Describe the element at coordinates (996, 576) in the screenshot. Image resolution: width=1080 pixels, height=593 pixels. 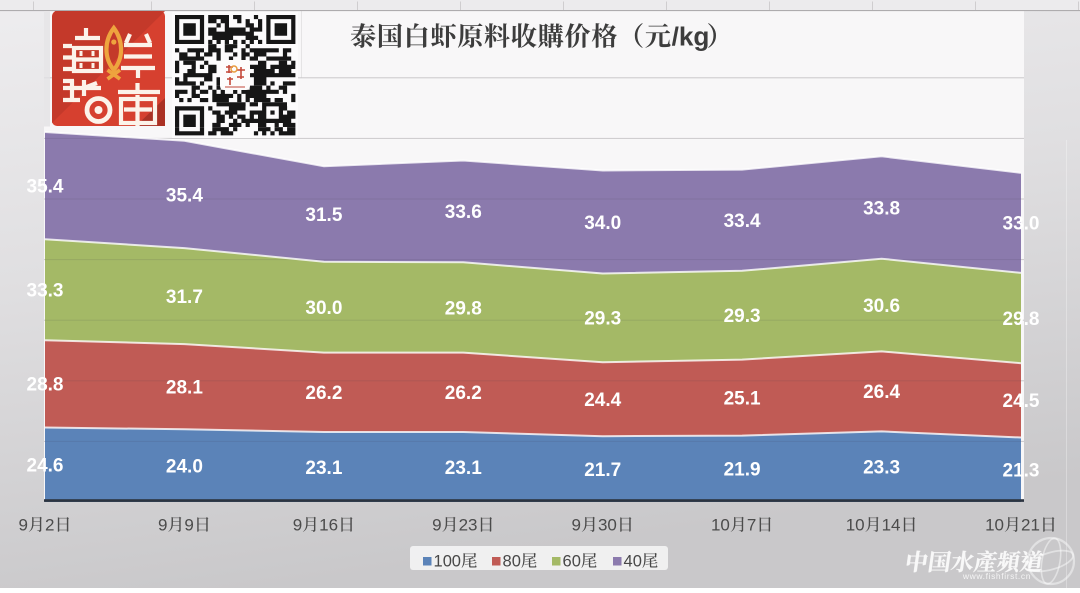
I see `svg-text: www.fishfirst.cn` at that location.